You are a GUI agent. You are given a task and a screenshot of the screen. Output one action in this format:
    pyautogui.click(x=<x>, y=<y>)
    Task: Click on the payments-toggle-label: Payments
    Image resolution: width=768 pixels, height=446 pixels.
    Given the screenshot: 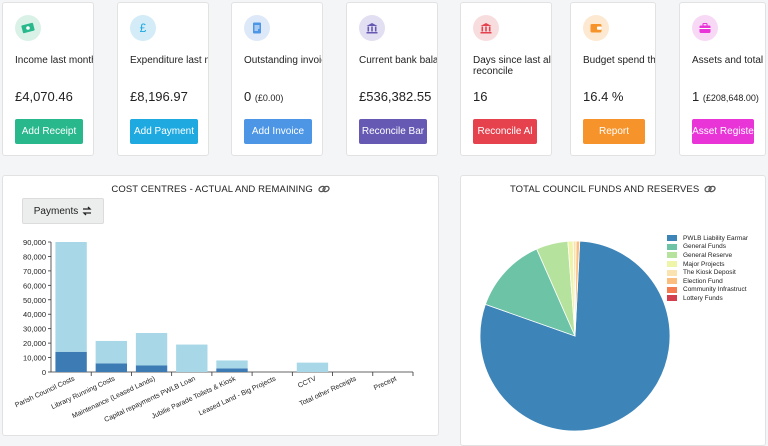 What is the action you would take?
    pyautogui.click(x=56, y=211)
    